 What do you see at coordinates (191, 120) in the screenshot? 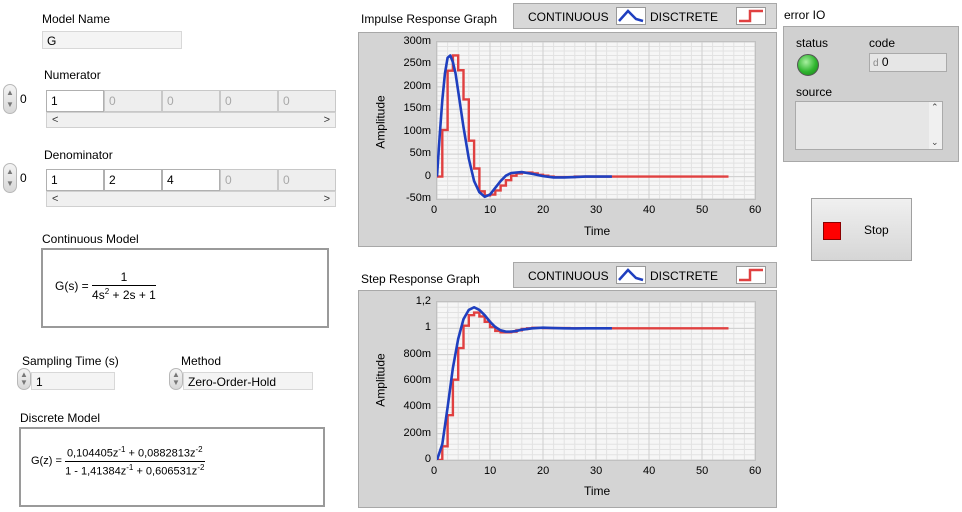
I see `numerator-scrollbar: < >` at bounding box center [191, 120].